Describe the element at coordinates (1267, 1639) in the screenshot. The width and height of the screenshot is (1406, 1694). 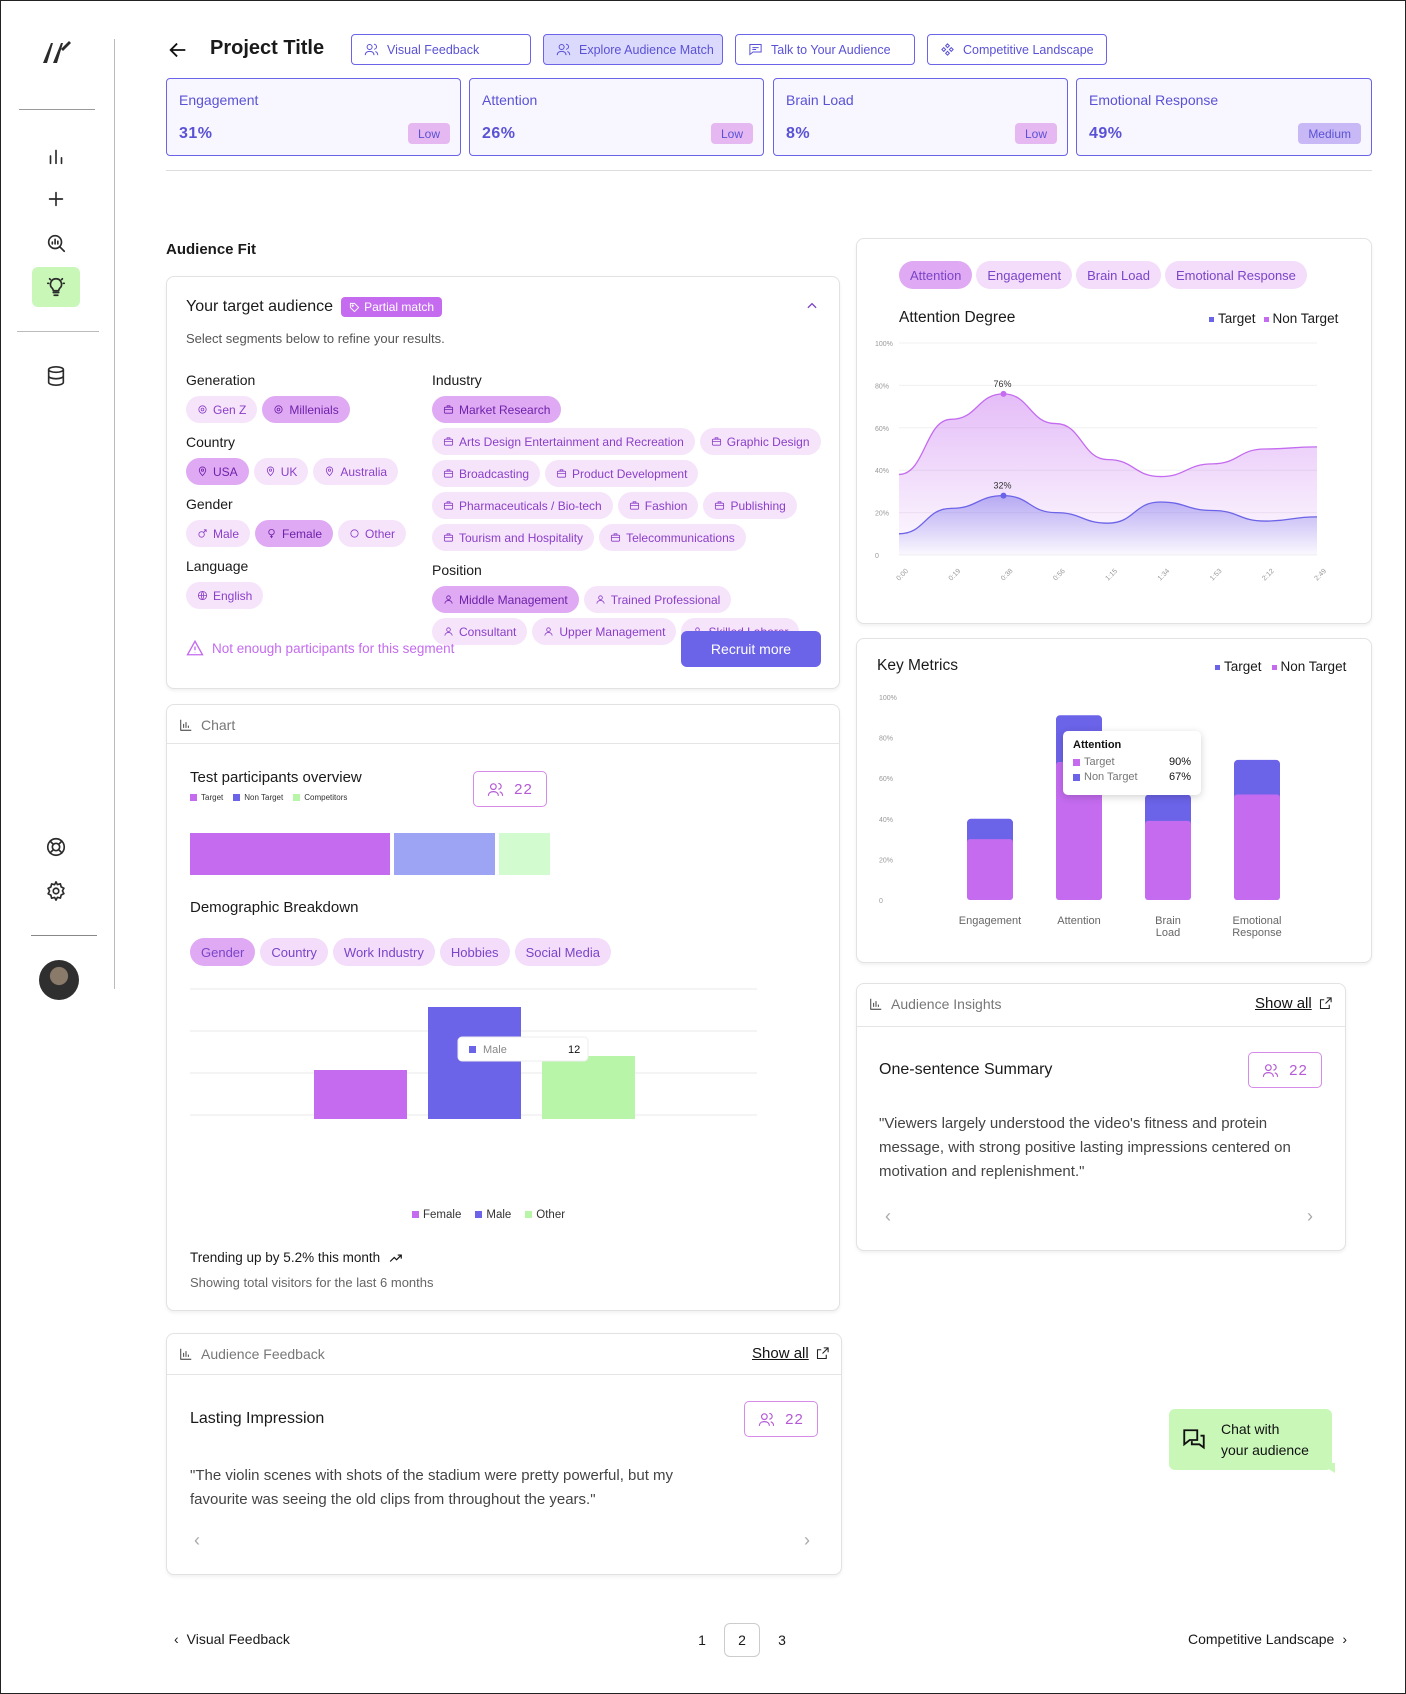
I see `next-page-link: Competitive Landscape ›` at that location.